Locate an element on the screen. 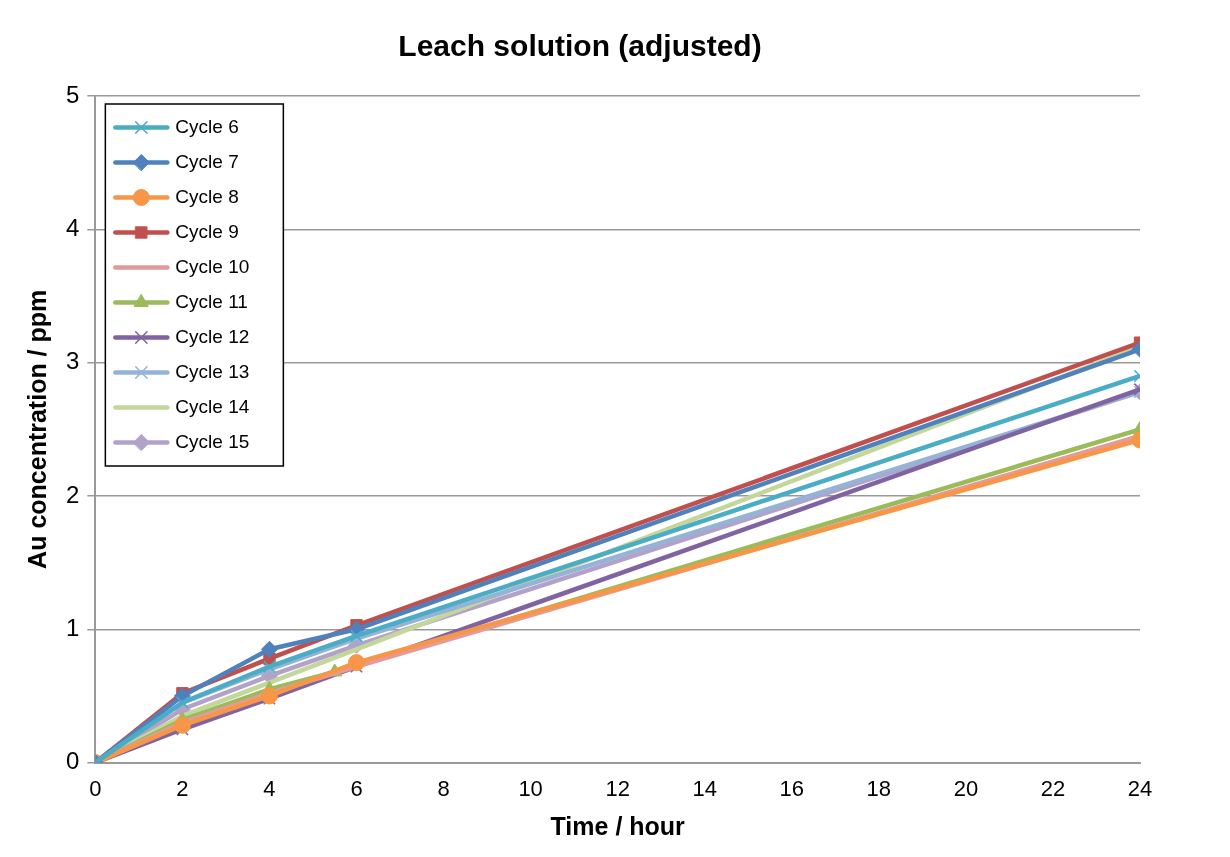 The height and width of the screenshot is (857, 1230). y-tick-label: 3 is located at coordinates (72, 361).